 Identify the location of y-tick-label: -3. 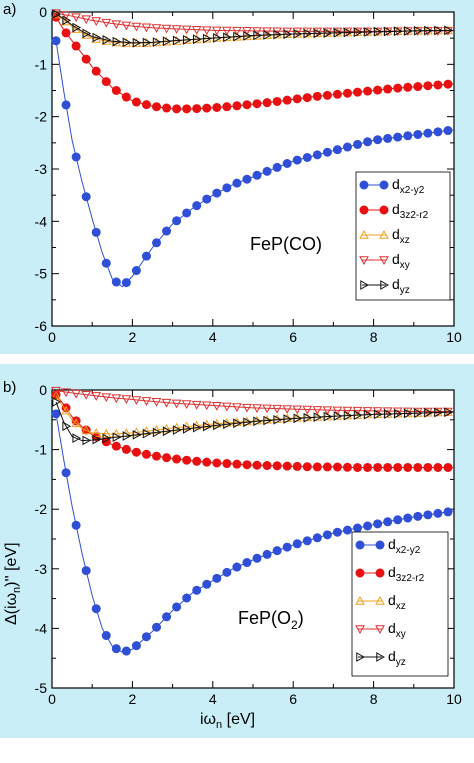
(41, 569).